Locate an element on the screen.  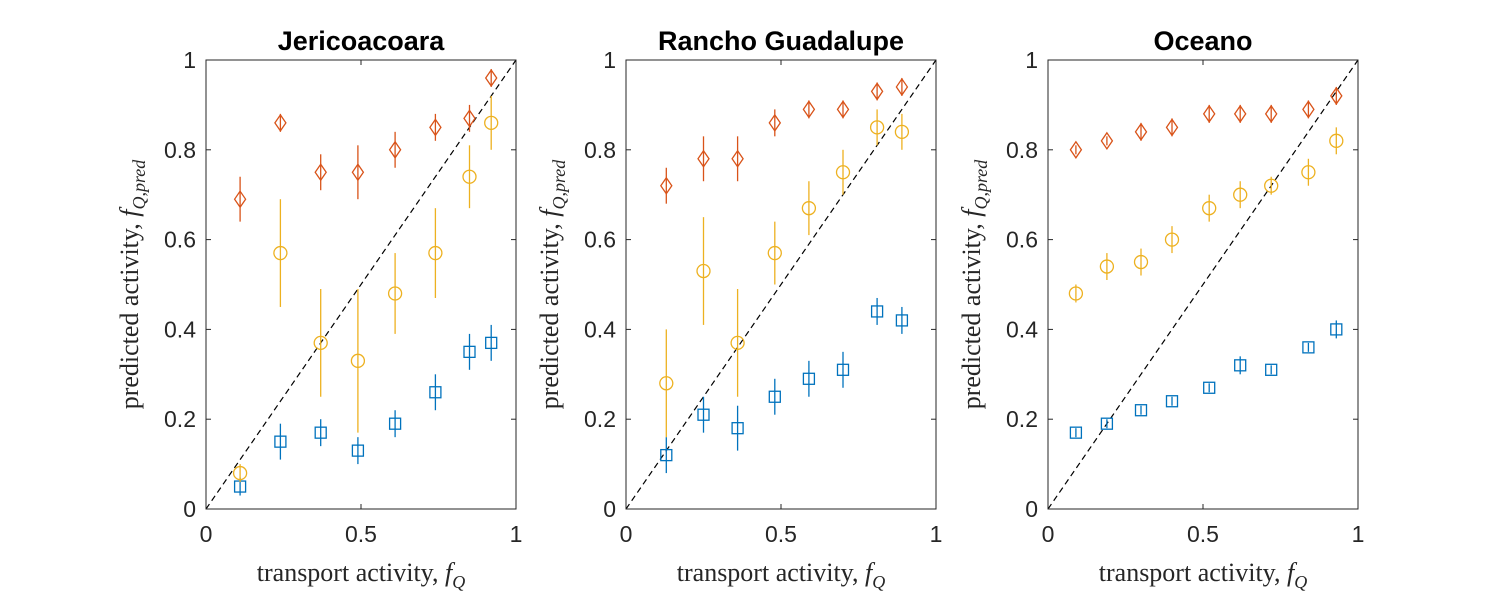
series-square is located at coordinates (365, 410).